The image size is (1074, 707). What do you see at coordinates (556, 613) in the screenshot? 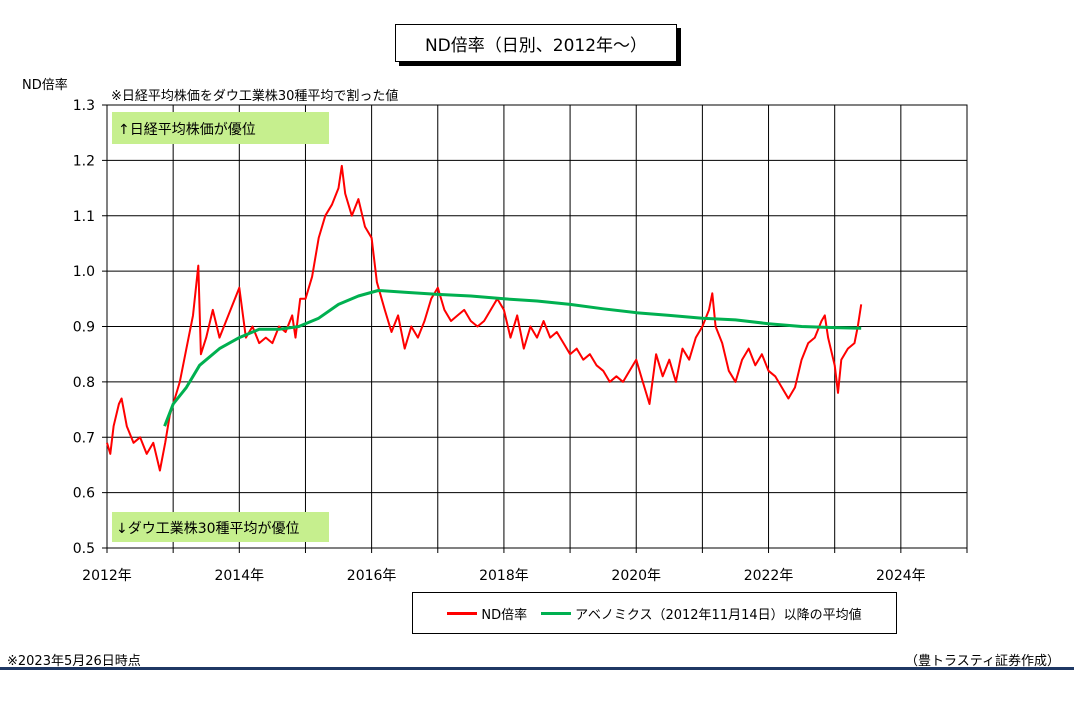
I see `legend-swatch-avg` at bounding box center [556, 613].